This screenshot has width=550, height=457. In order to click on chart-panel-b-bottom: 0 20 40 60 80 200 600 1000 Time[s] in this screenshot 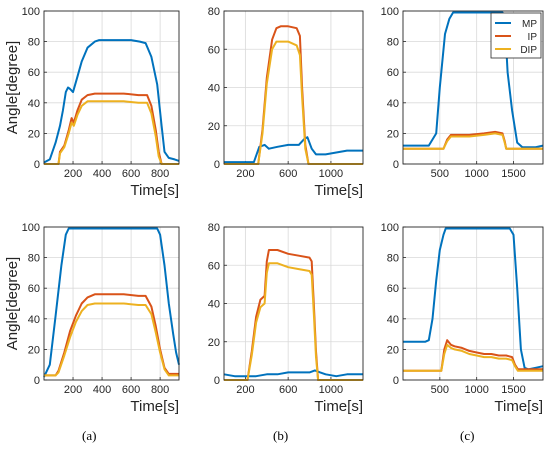, I will do `click(286, 318)`.